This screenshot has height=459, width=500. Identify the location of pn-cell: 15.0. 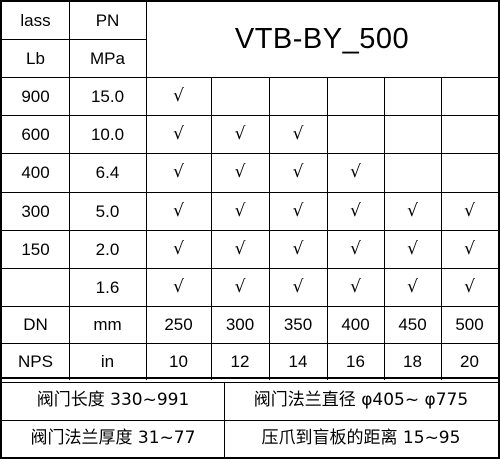
(107, 96).